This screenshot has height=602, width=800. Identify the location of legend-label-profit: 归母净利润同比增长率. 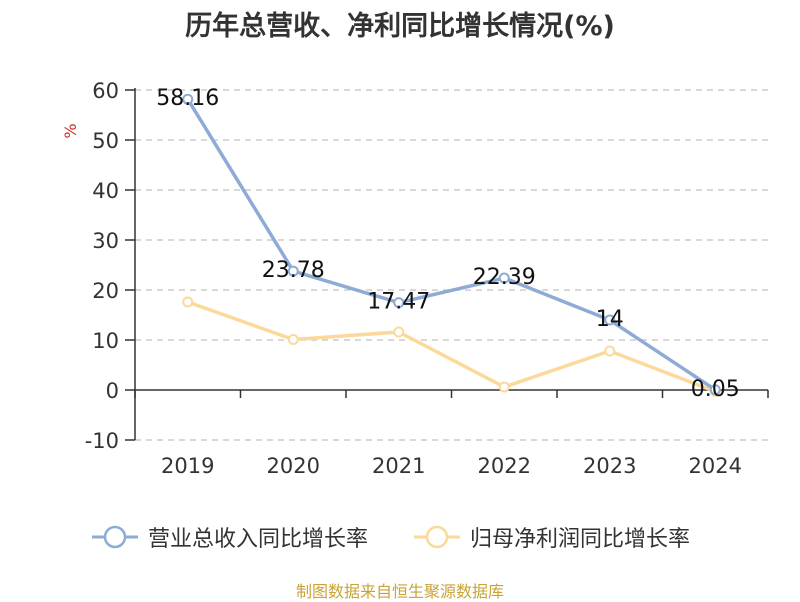
(580, 539).